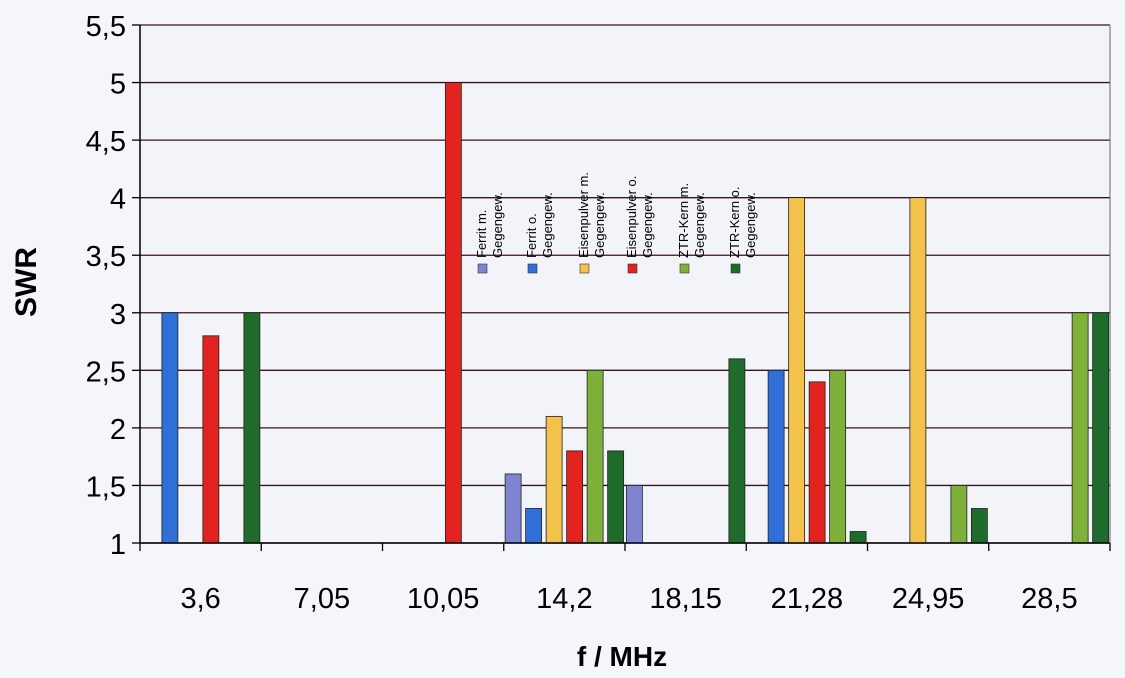 This screenshot has width=1125, height=678. Describe the element at coordinates (639, 217) in the screenshot. I see `legend-label: Eisenpulver o.Gegengew.` at that location.